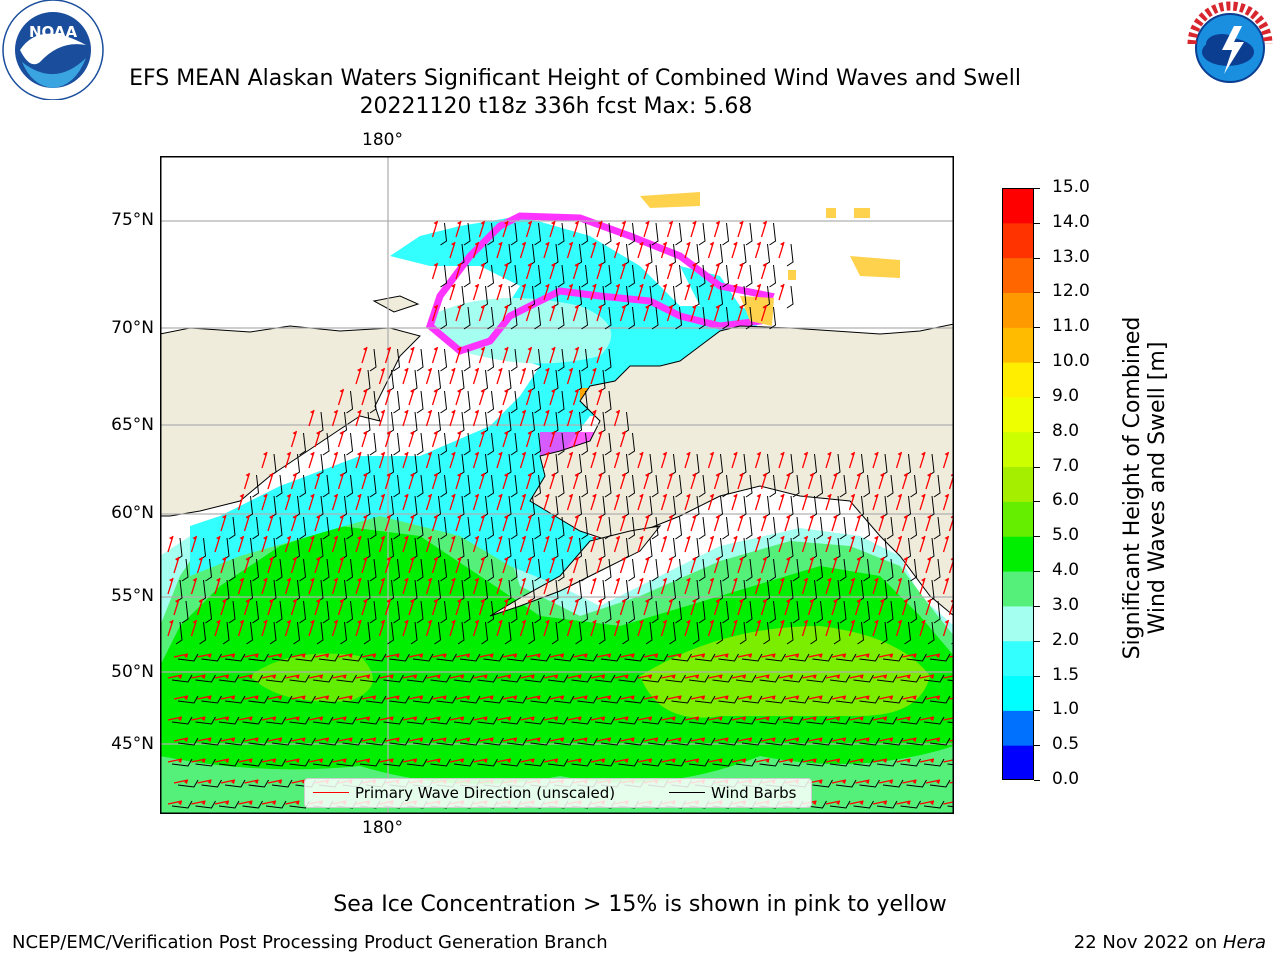 Image resolution: width=1280 pixels, height=960 pixels. Describe the element at coordinates (1066, 639) in the screenshot. I see `colorbar-tick-label: 2.0` at that location.